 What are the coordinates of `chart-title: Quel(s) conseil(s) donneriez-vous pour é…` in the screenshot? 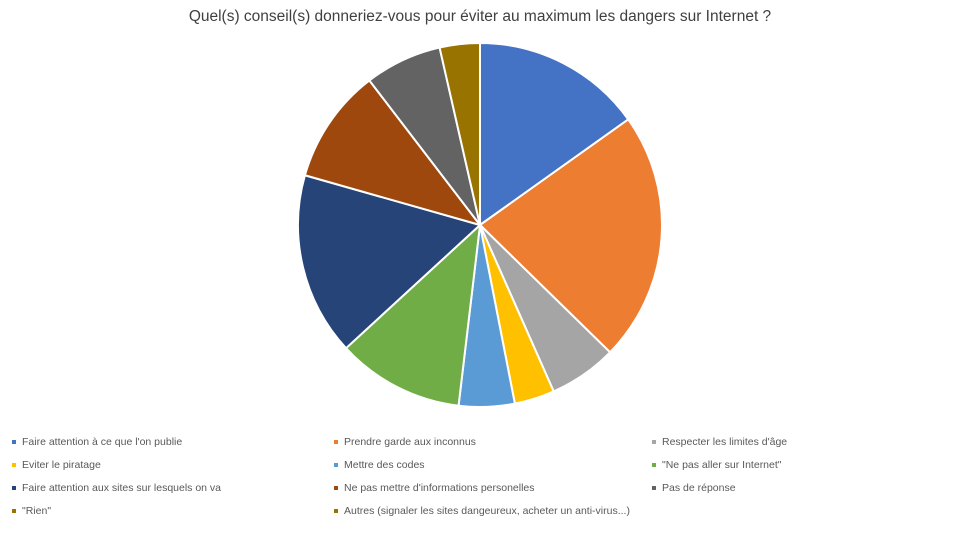 It's located at (480, 16).